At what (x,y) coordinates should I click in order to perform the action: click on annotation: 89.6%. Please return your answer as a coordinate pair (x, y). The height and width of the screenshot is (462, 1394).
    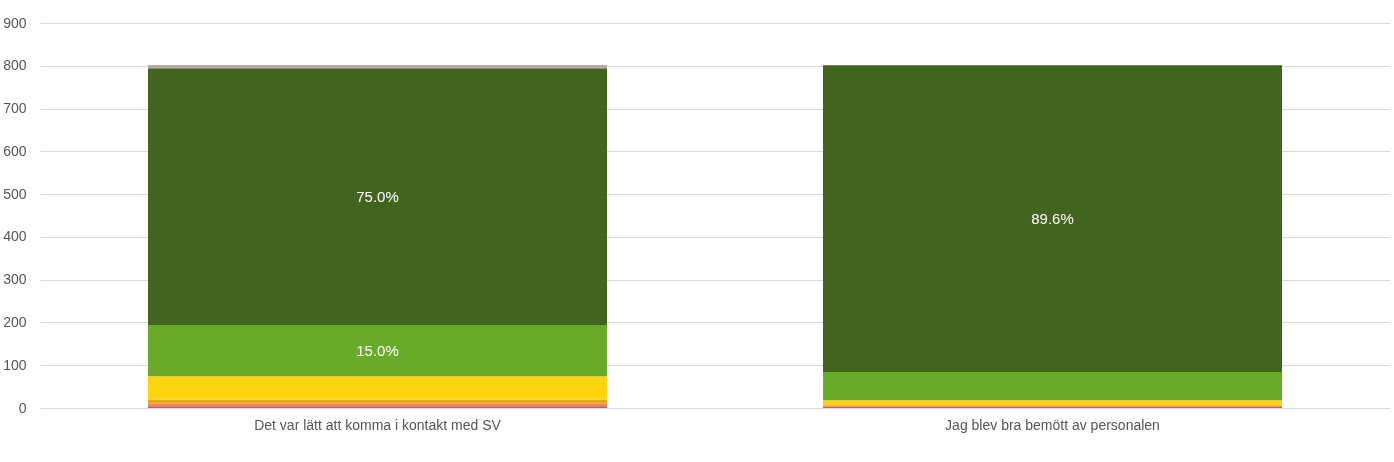
    Looking at the image, I should click on (1052, 218).